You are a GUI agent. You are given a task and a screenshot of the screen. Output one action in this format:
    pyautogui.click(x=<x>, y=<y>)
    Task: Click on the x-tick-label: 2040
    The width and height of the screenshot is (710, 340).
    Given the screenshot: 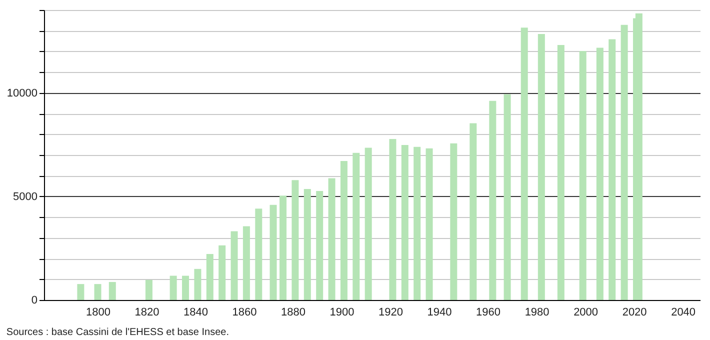 What is the action you would take?
    pyautogui.click(x=683, y=312)
    